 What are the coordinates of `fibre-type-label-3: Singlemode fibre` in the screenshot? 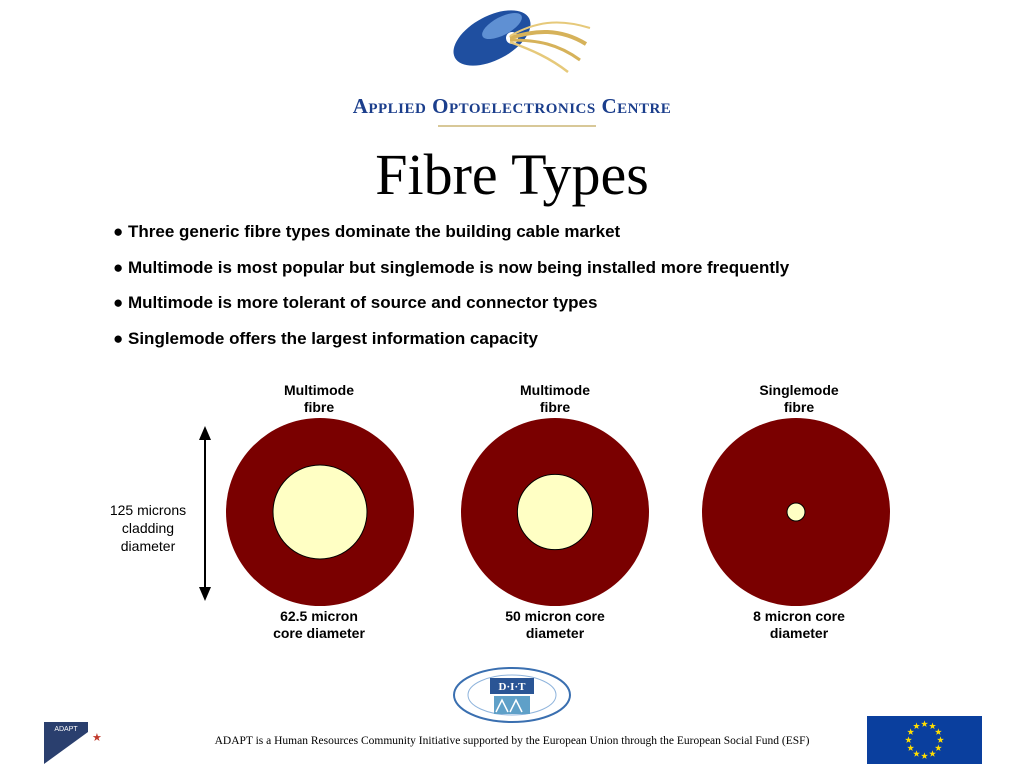 It's located at (799, 399).